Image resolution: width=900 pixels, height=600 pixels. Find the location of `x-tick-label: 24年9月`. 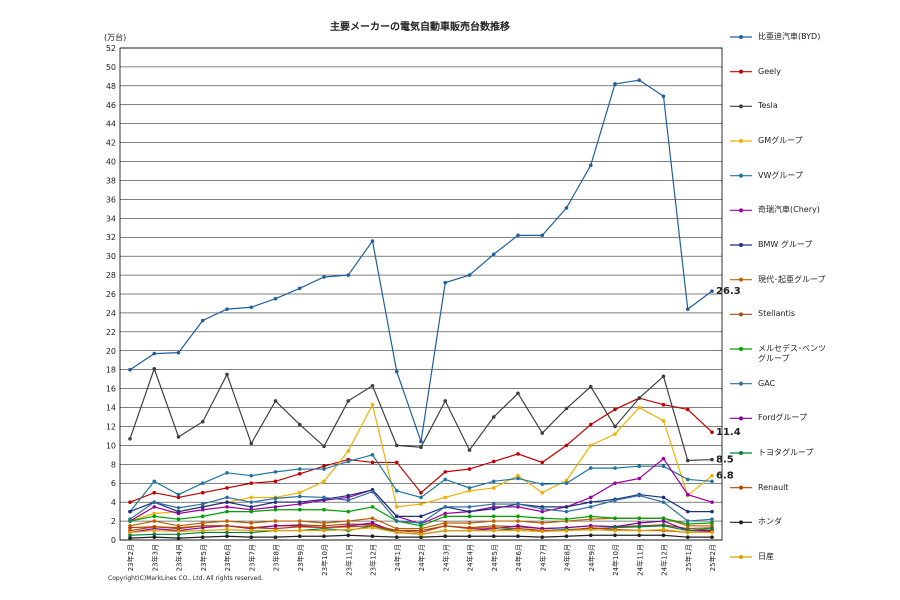

x-tick-label: 24年9月 is located at coordinates (591, 557).